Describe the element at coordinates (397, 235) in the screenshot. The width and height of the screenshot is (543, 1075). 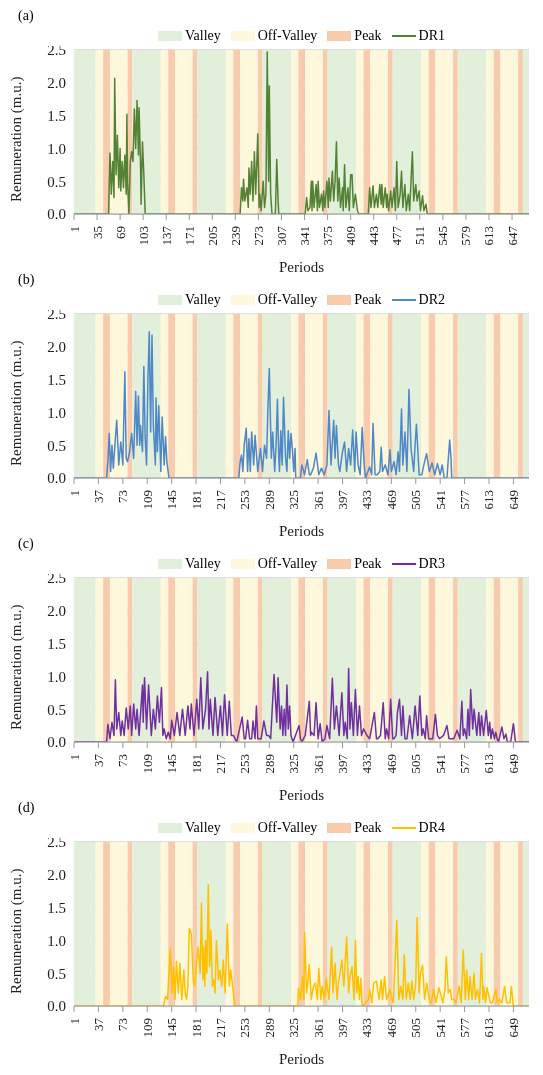
I see `x-tick-label: 477` at that location.